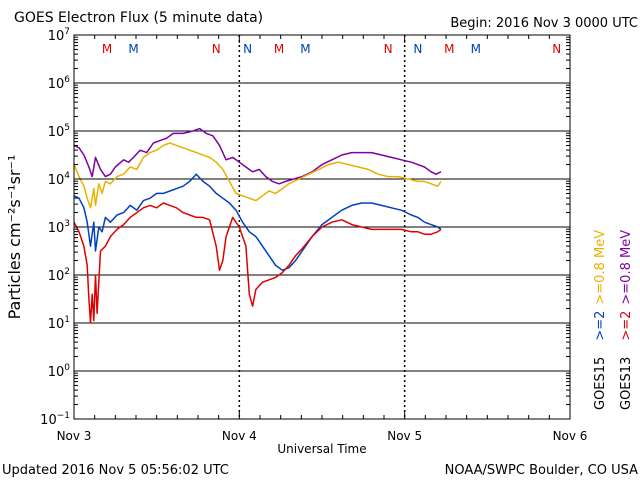 The height and width of the screenshot is (480, 640). Describe the element at coordinates (541, 470) in the screenshot. I see `data-source-credit: NOAA/SWPC Boulder, CO USA` at that location.